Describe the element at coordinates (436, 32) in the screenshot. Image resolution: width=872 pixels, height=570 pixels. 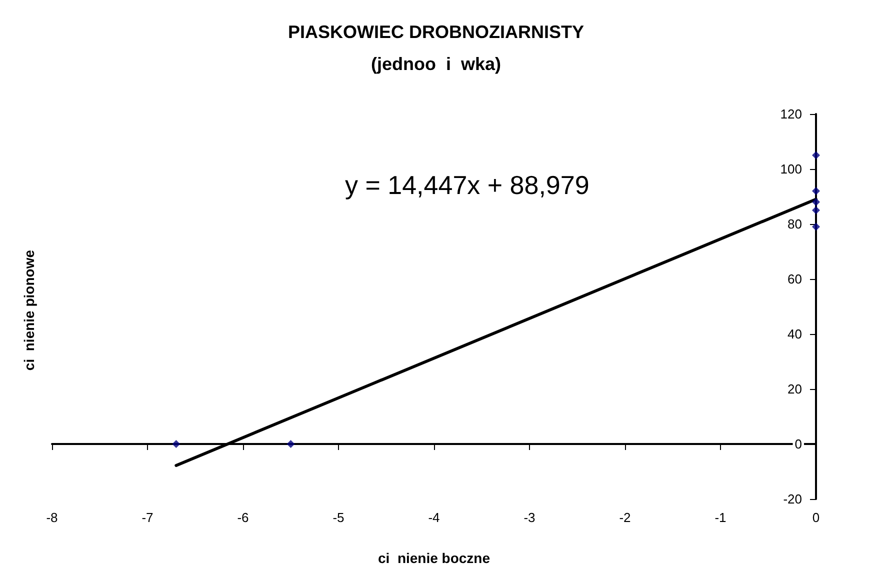
I see `chart-title: PIASKOWIEC DROBNOZIARNISTY` at that location.